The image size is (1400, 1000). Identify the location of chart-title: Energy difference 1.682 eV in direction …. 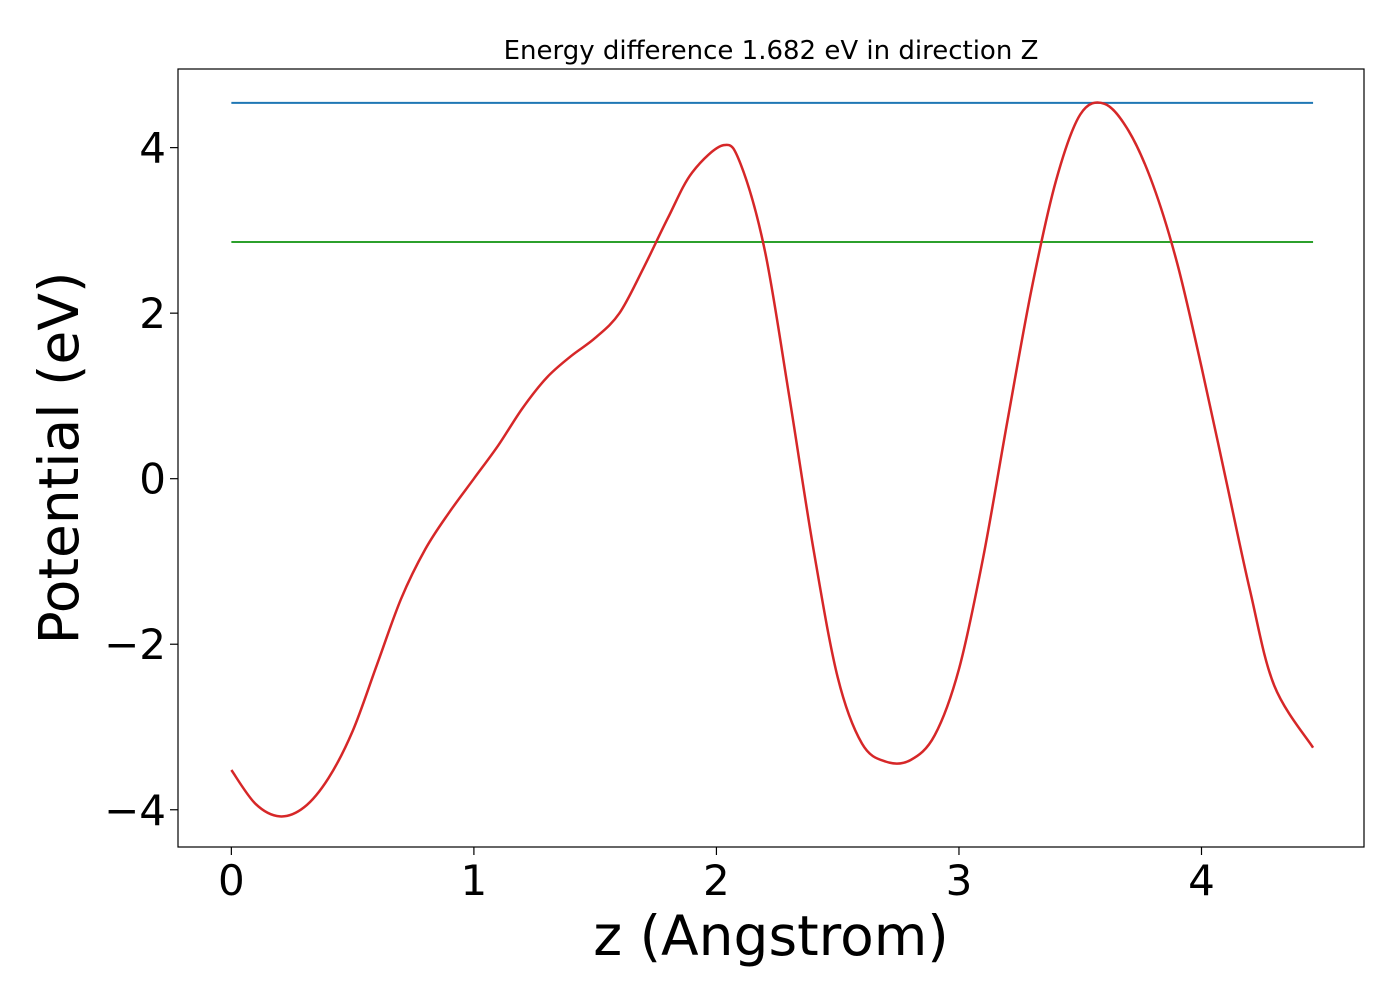
(771, 51).